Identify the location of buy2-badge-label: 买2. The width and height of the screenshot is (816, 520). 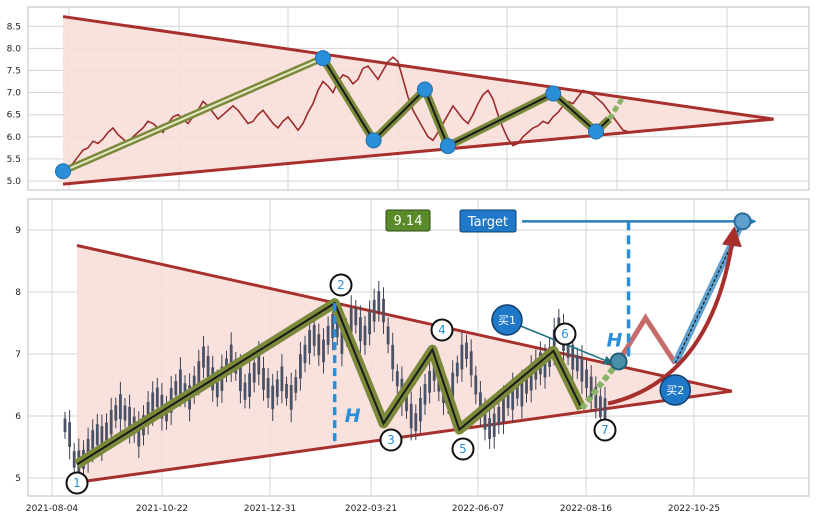
(675, 390).